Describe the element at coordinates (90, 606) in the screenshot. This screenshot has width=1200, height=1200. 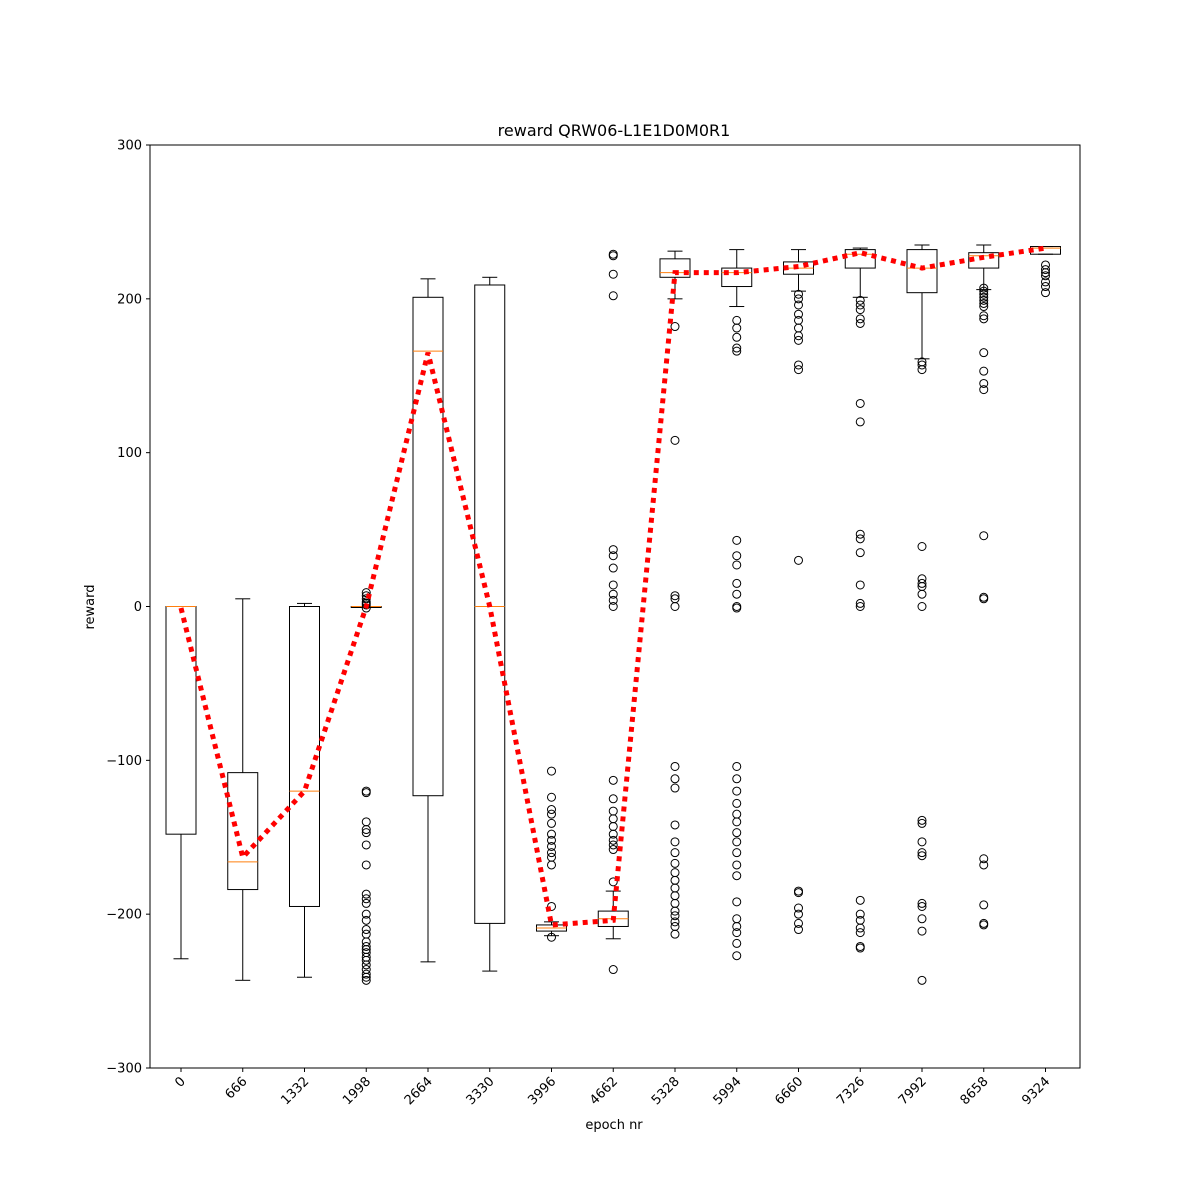
I see `y-axis-title: reward` at that location.